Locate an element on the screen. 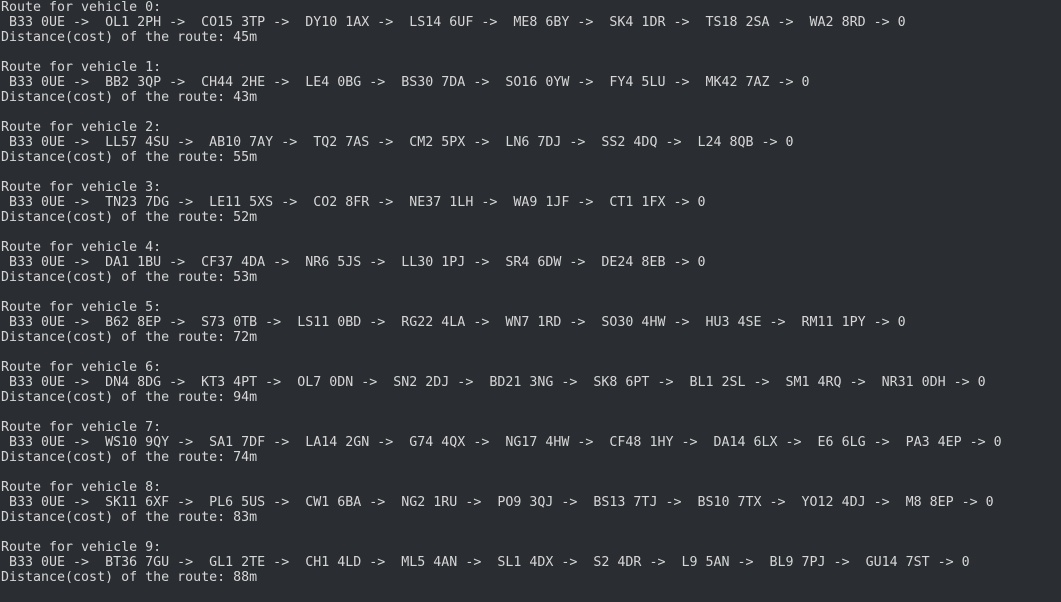 This screenshot has width=1061, height=602. route-distance: Distance(cost) of the route: 45m is located at coordinates (129, 37).